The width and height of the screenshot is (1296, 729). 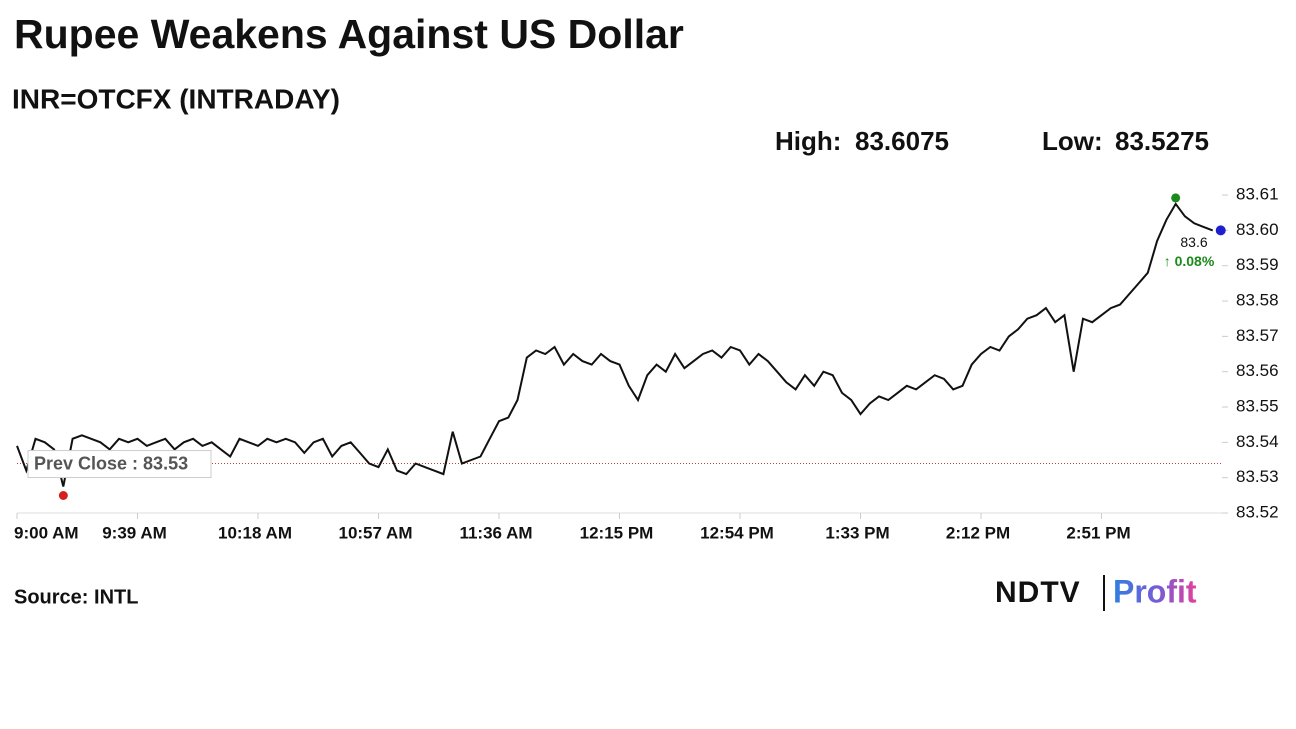 I want to click on high-value: 83.6075, so click(x=902, y=141).